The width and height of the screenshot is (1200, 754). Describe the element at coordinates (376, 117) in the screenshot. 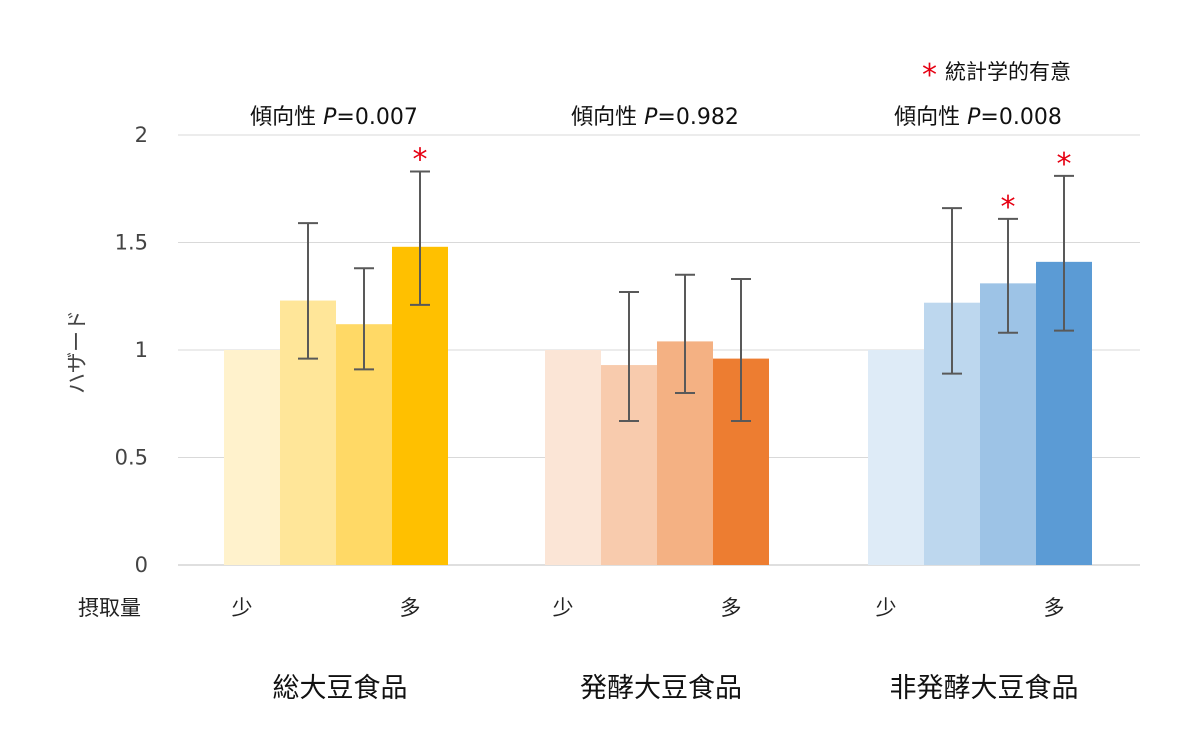

I see `trend-p-value: =0.007` at that location.